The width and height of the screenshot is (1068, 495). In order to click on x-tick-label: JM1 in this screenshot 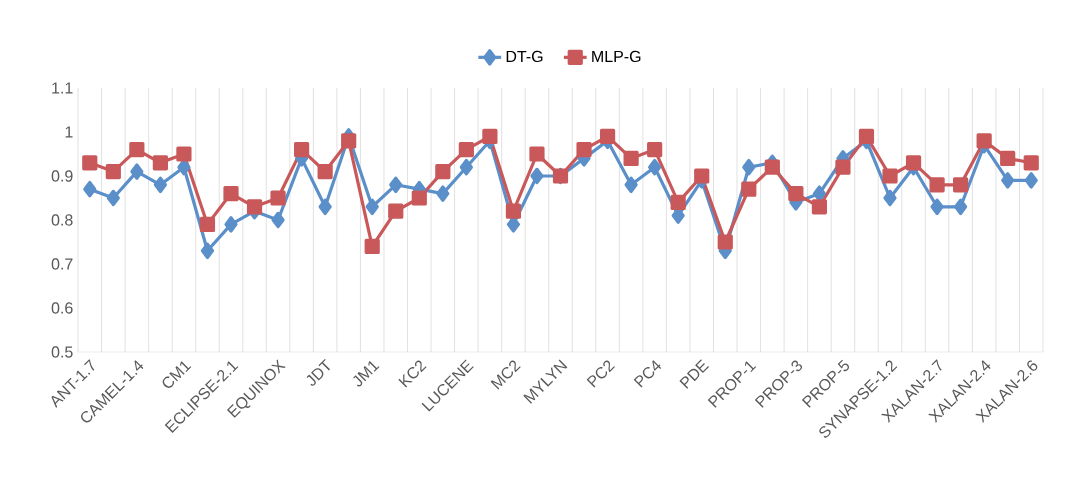, I will do `click(366, 374)`.